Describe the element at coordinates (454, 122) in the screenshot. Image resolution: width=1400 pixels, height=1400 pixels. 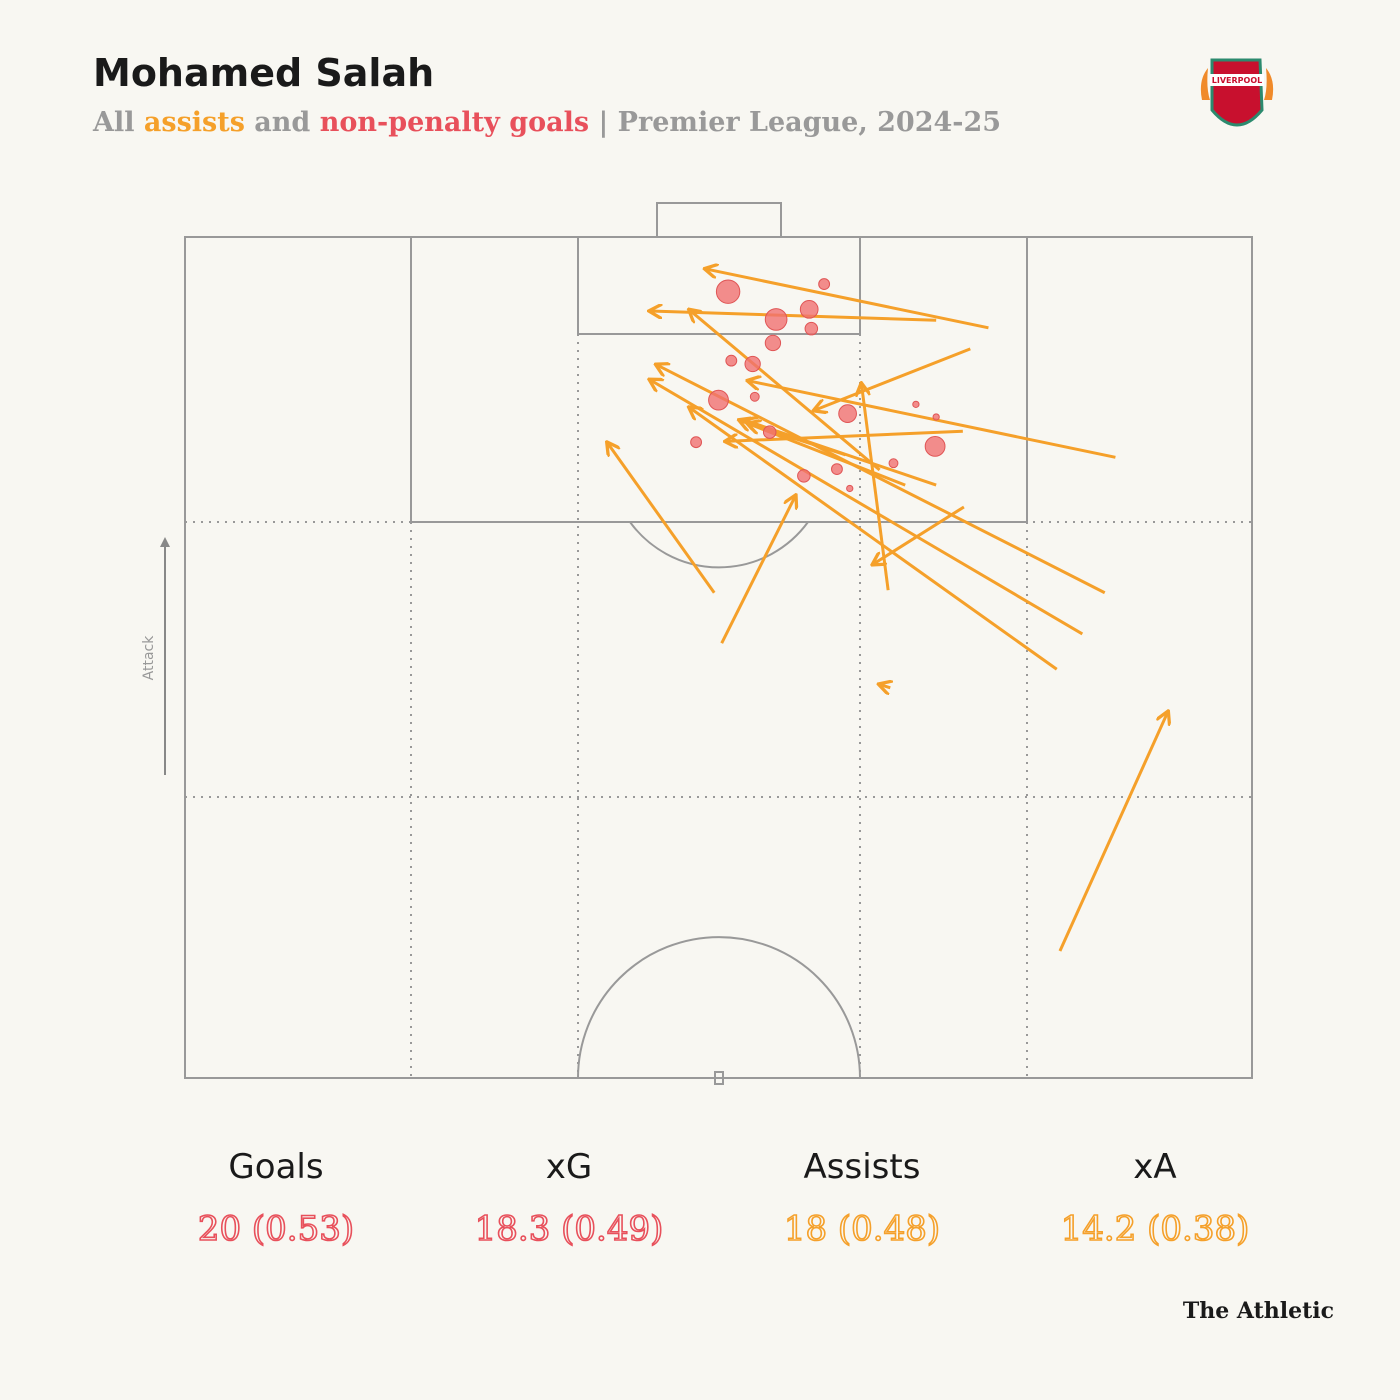
I see `subtitle-goals: non-penalty goals` at that location.